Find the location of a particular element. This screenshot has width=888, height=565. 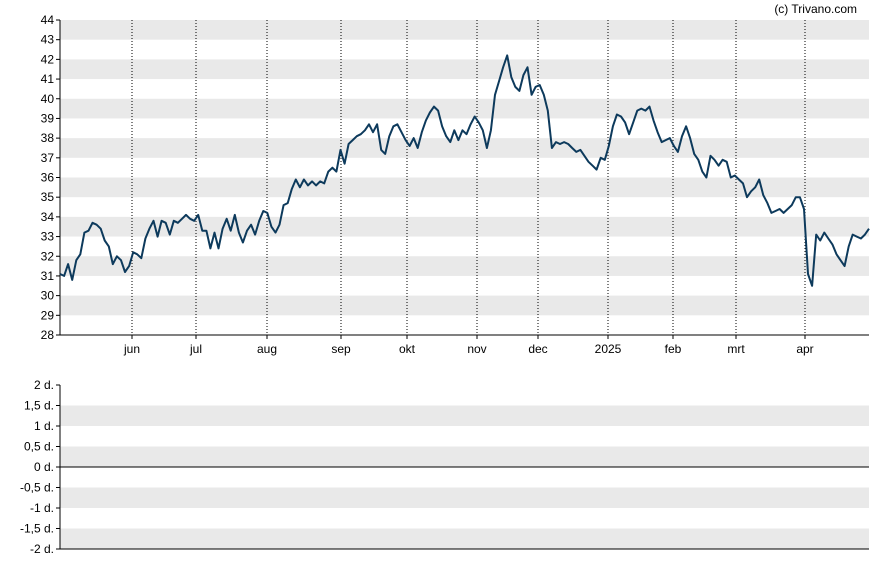

y-tick-label: 34 is located at coordinates (48, 217).